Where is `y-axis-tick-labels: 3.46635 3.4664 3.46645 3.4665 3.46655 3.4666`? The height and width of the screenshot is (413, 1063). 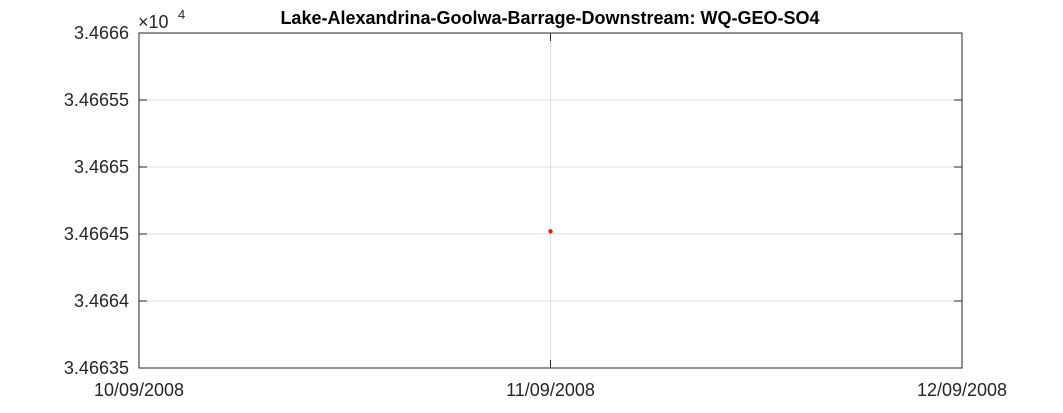 y-axis-tick-labels: 3.46635 3.4664 3.46645 3.4665 3.46655 3.4666 is located at coordinates (96, 200).